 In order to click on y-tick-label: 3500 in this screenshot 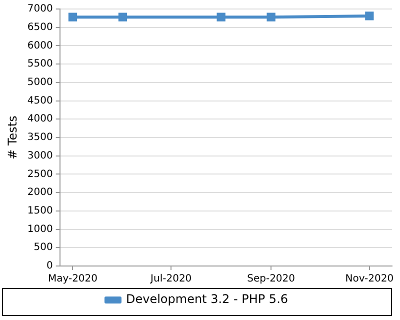, I will do `click(40, 138)`.